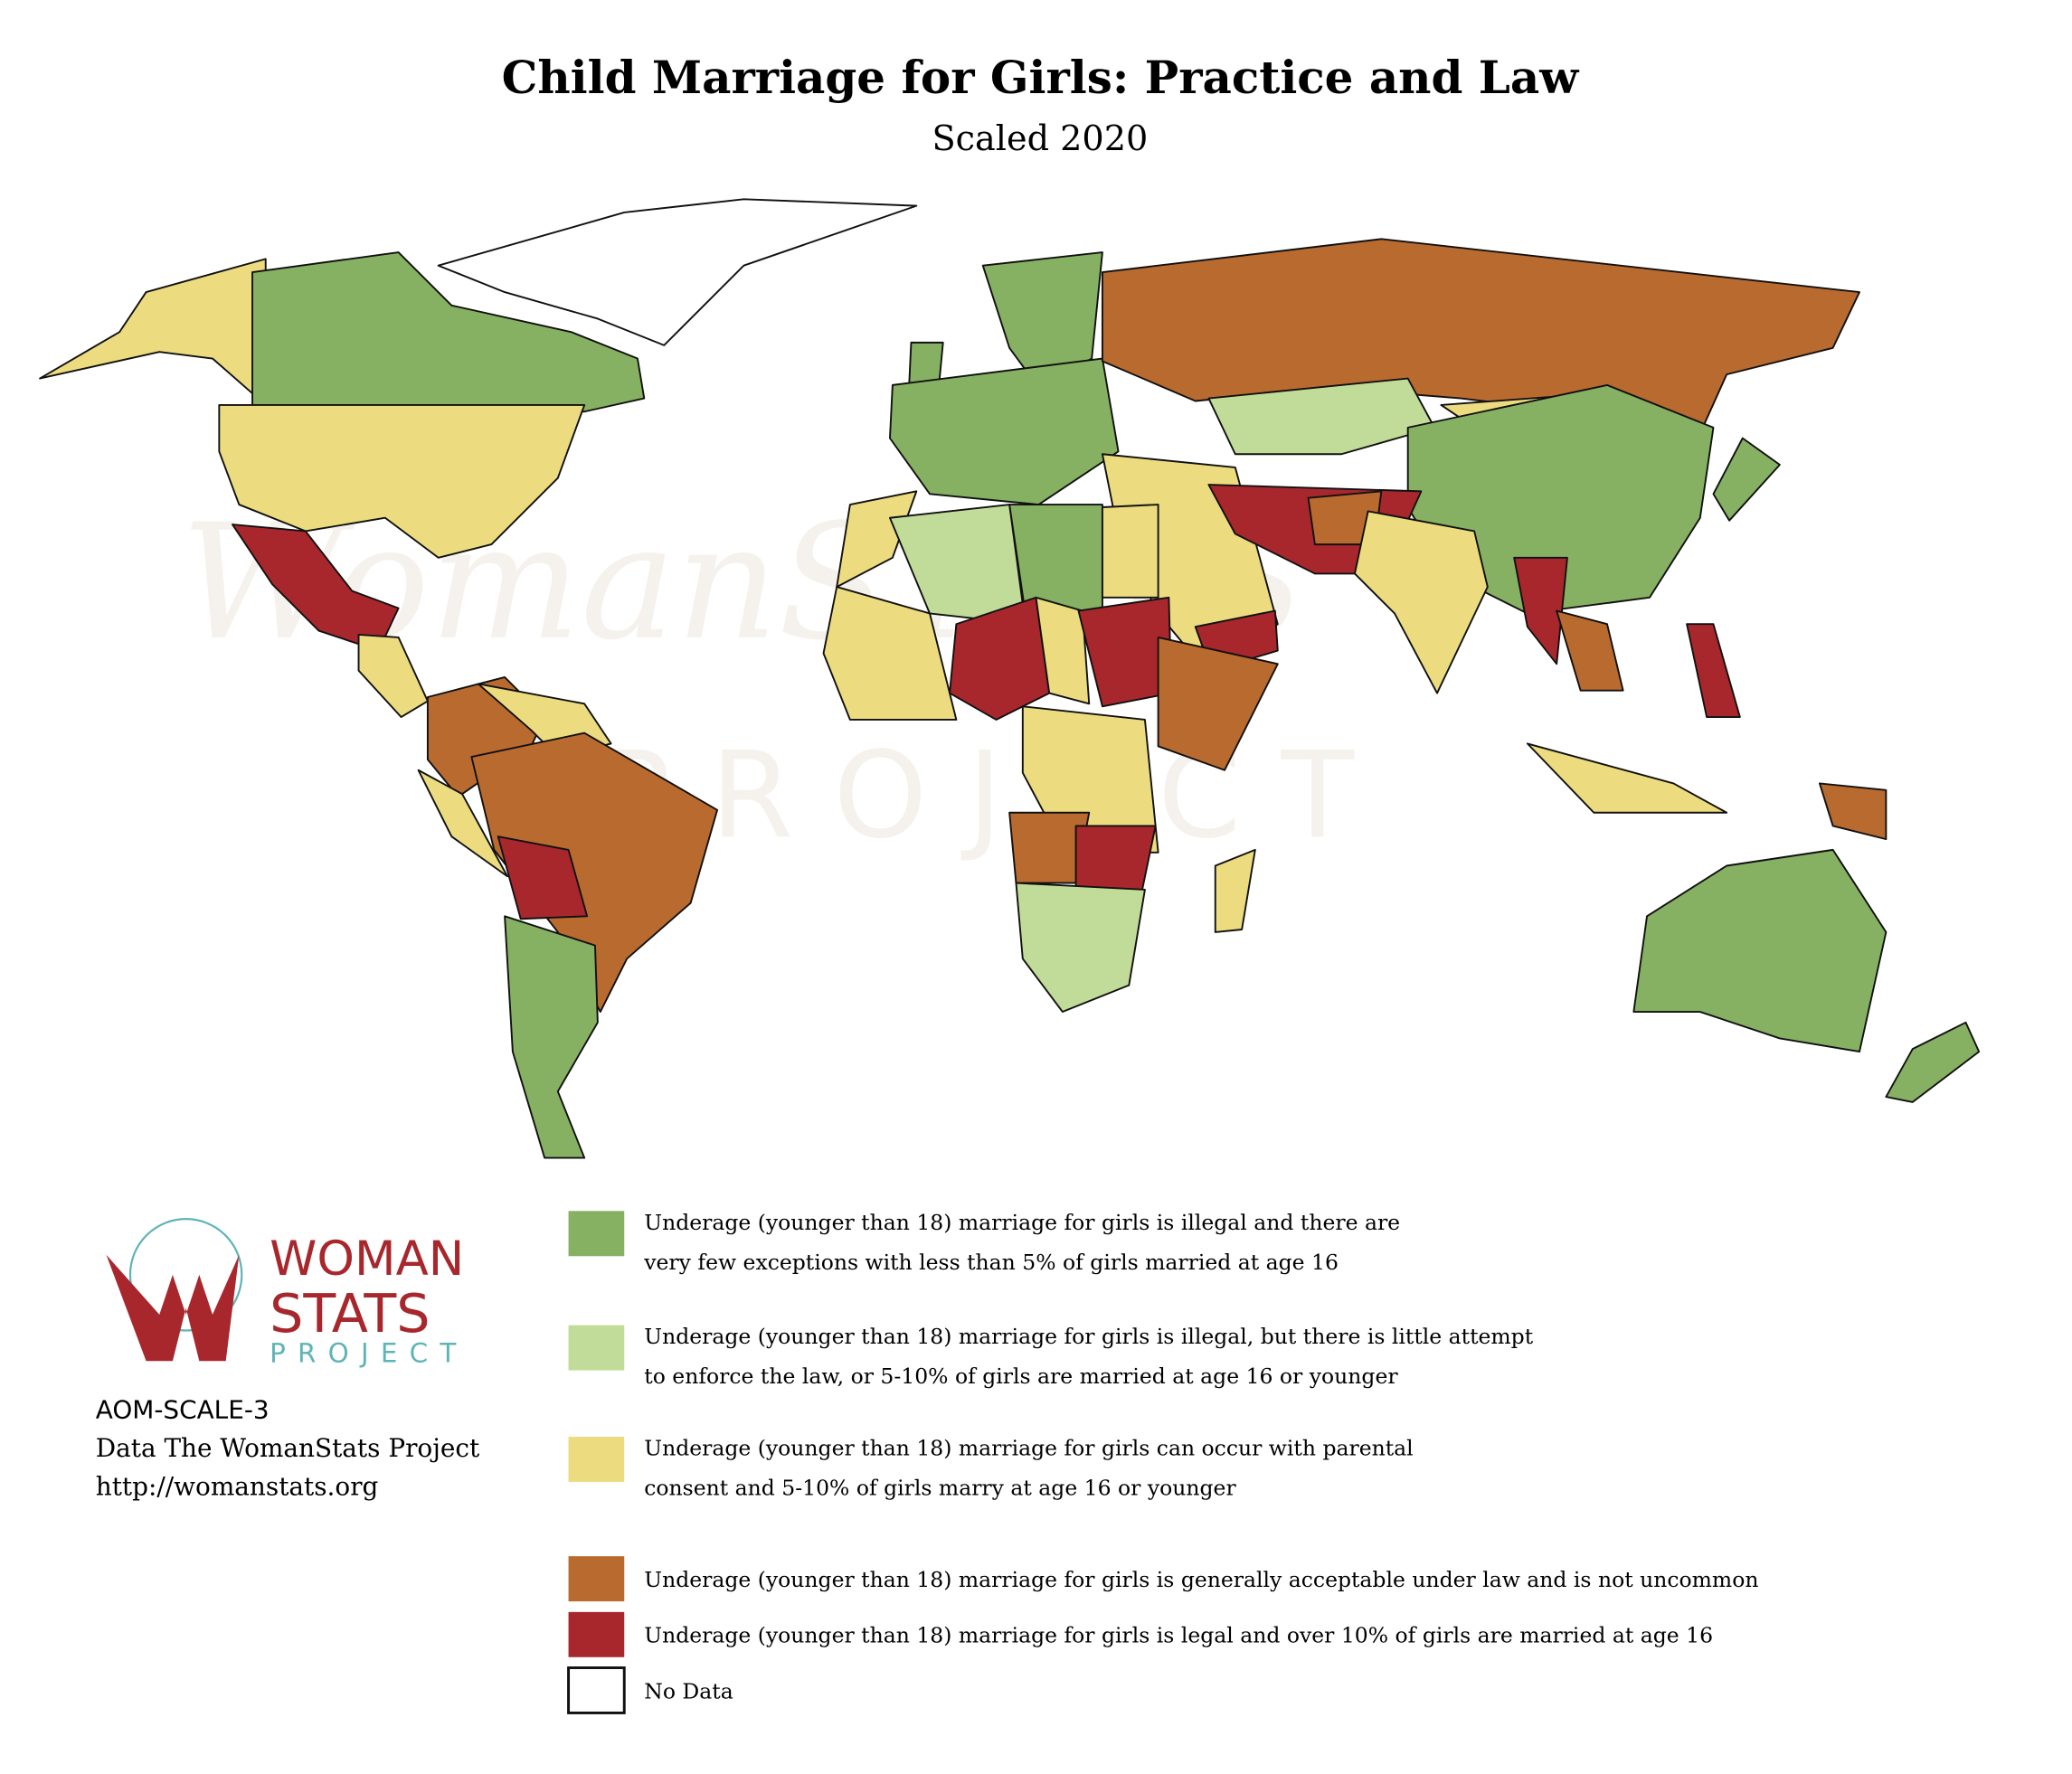 The width and height of the screenshot is (2072, 1774). What do you see at coordinates (689, 1690) in the screenshot?
I see `legend-label: No Data` at bounding box center [689, 1690].